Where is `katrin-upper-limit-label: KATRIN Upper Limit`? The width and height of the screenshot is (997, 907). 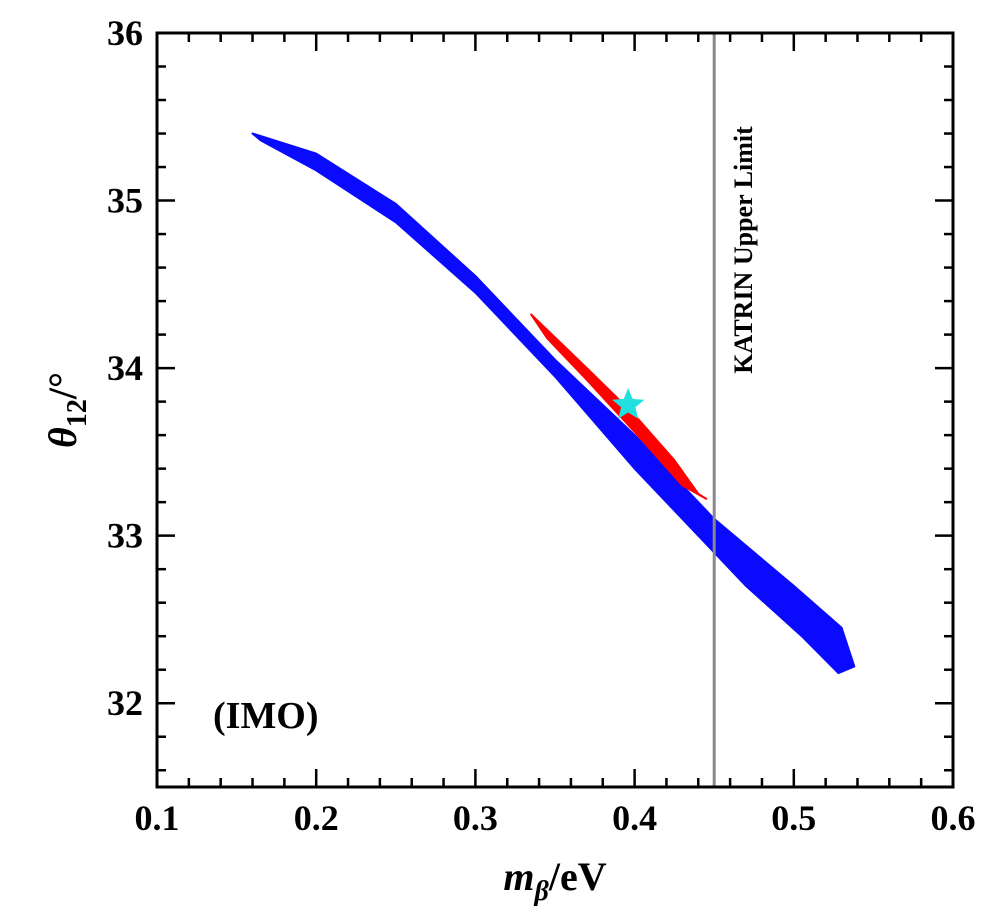 katrin-upper-limit-label: KATRIN Upper Limit is located at coordinates (743, 250).